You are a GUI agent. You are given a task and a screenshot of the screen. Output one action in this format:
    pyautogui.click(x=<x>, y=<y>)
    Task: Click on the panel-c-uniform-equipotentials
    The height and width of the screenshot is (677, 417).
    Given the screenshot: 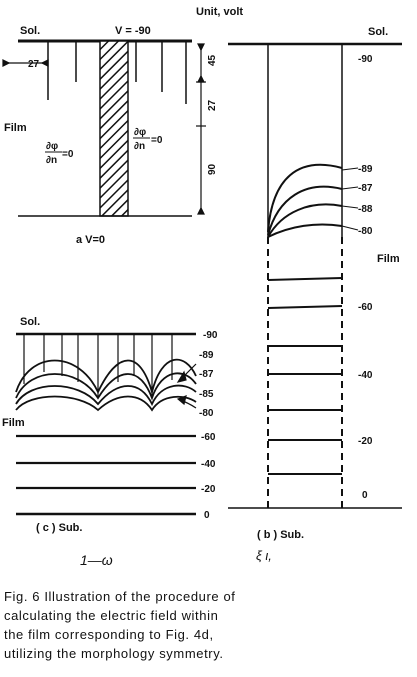 What is the action you would take?
    pyautogui.click(x=106, y=462)
    